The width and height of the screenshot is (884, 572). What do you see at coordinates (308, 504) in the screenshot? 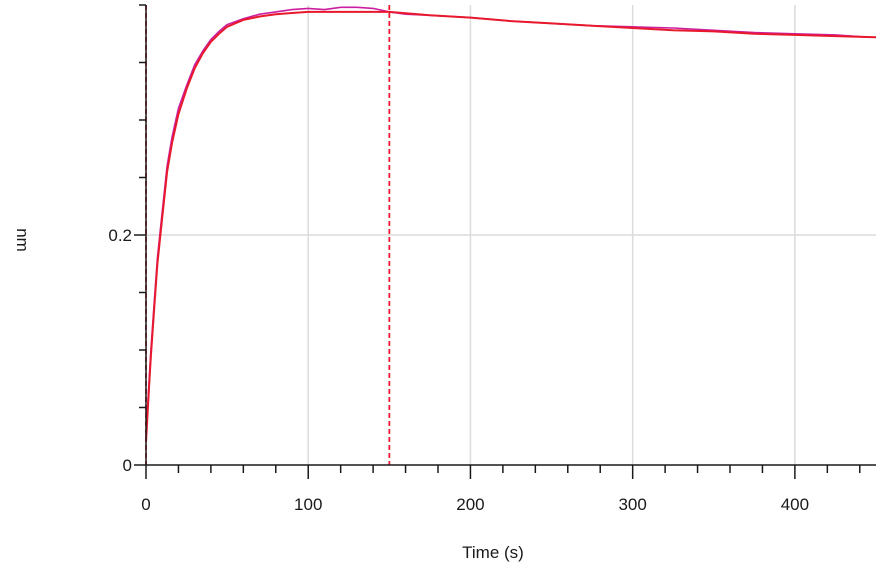
I see `x-tick-label: 100` at bounding box center [308, 504].